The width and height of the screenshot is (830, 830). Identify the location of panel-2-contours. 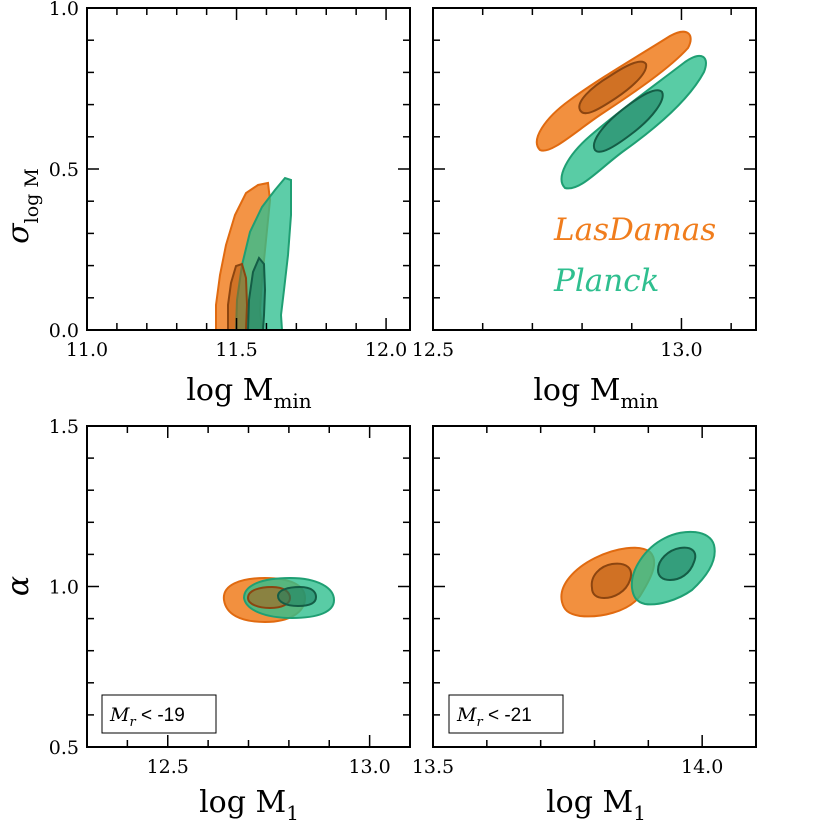
(621, 110).